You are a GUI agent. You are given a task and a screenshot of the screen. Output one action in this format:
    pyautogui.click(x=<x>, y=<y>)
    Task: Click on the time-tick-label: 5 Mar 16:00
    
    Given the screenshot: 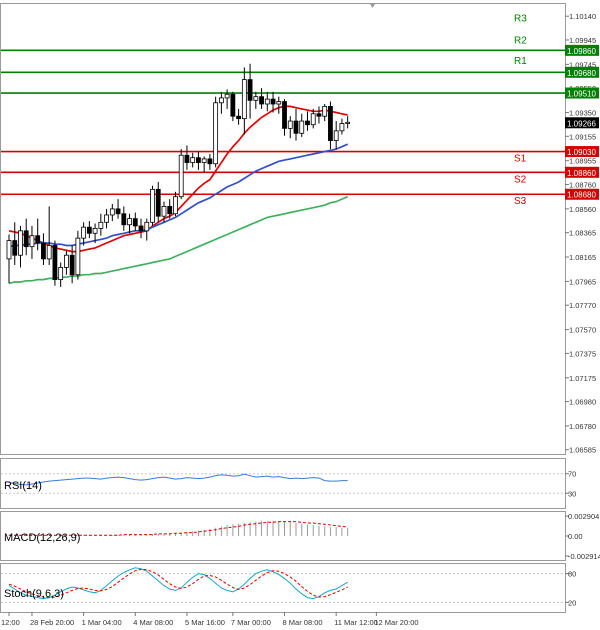 What is the action you would take?
    pyautogui.click(x=205, y=622)
    